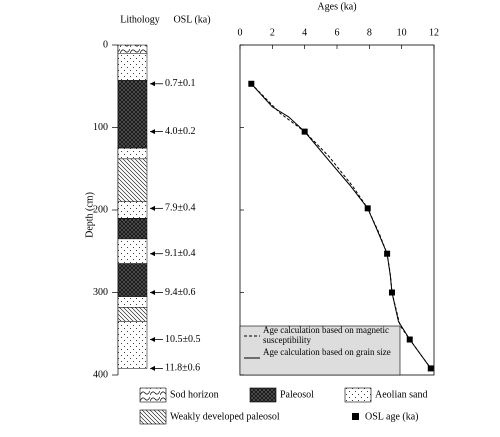 The image size is (500, 437). Describe the element at coordinates (272, 32) in the screenshot. I see `x-tick-label: 2` at that location.